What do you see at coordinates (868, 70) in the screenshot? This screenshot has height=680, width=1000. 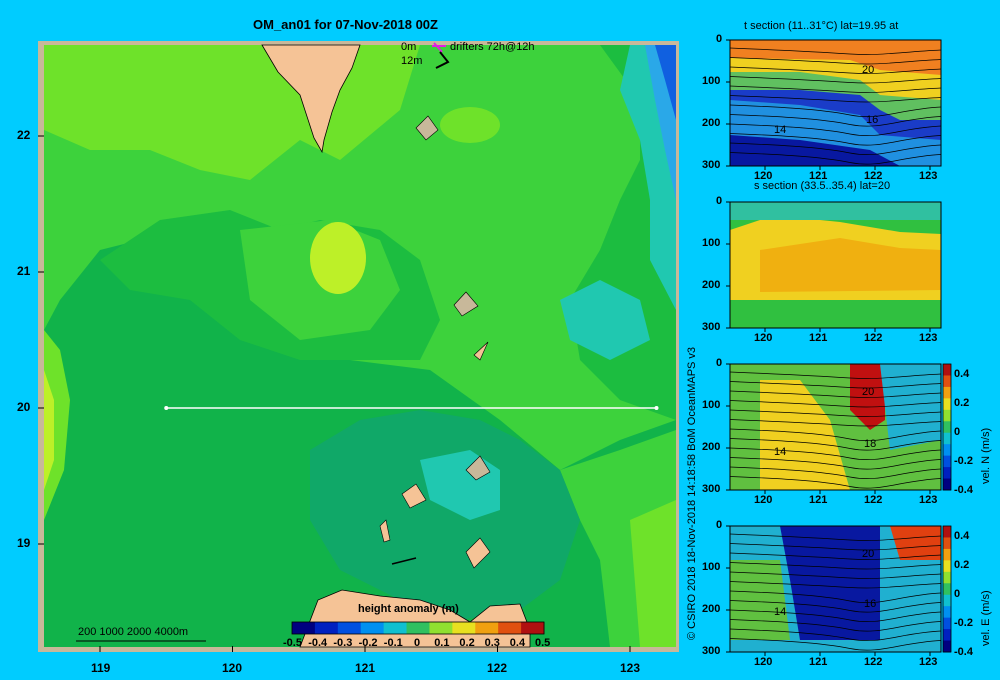 I see `t-contour-label: 20` at bounding box center [868, 70].